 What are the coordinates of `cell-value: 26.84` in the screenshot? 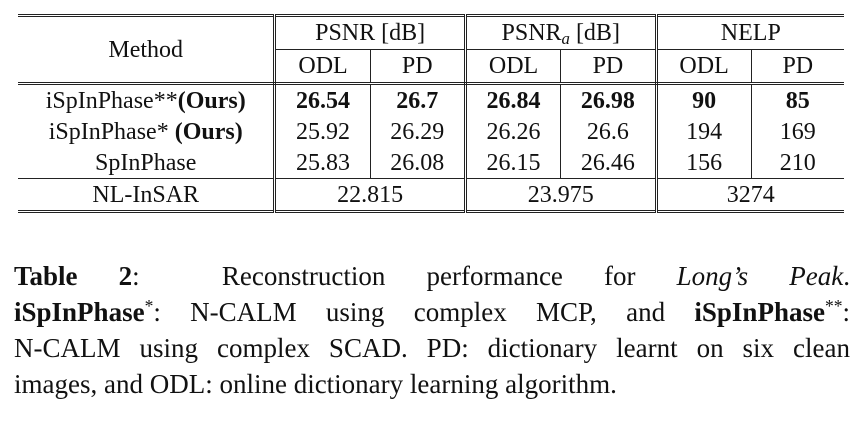 It's located at (513, 99).